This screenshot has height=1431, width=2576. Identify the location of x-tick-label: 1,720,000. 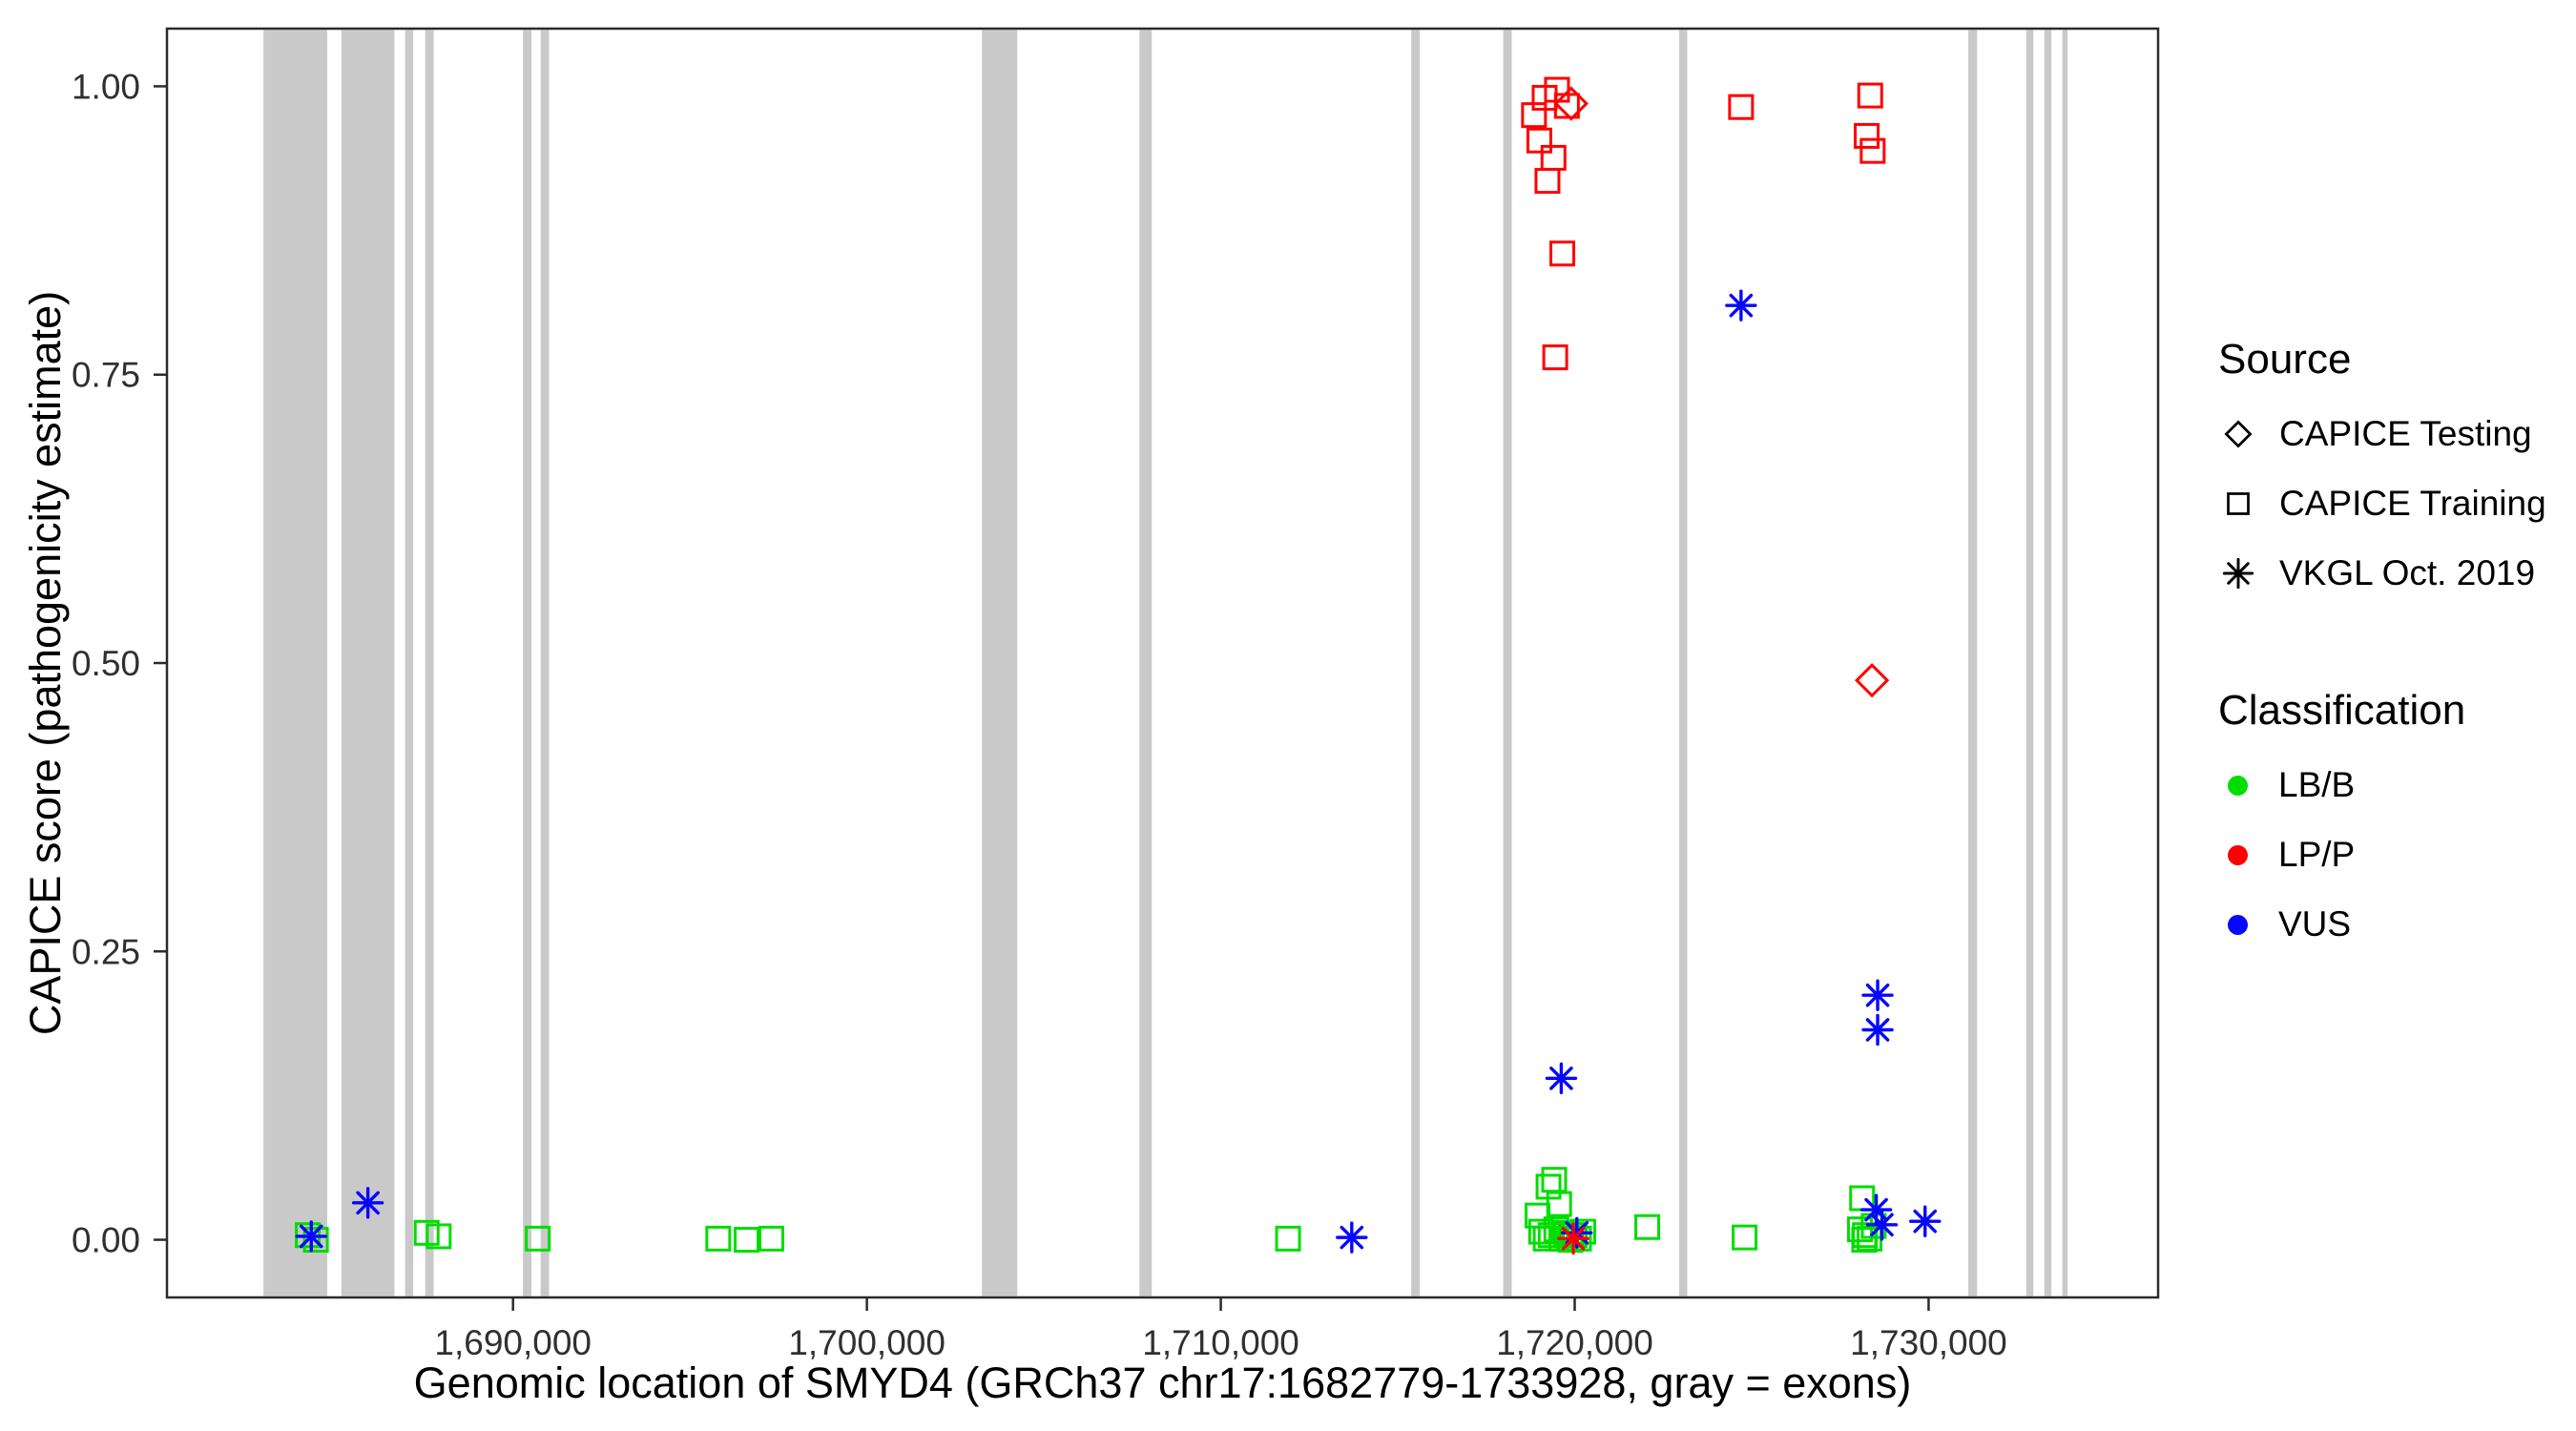
(1574, 1342).